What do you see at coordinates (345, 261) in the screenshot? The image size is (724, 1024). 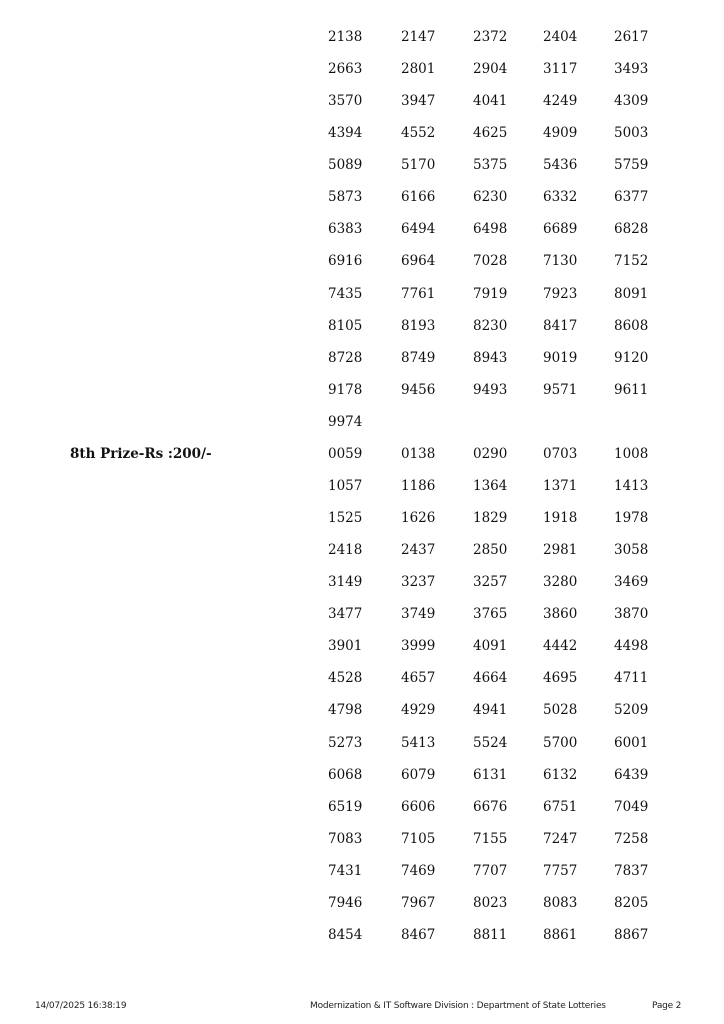 I see `winning-number: 6916` at bounding box center [345, 261].